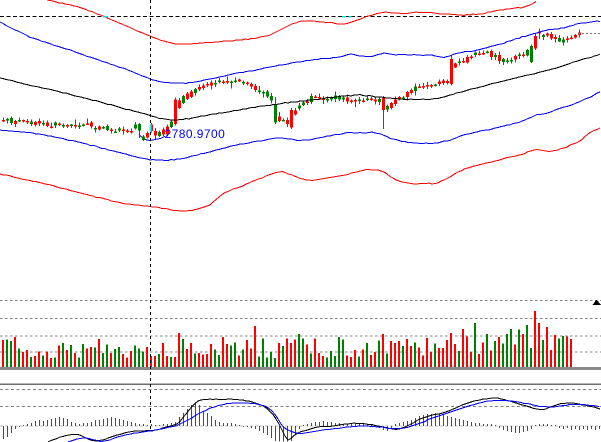 This screenshot has height=442, width=601. Describe the element at coordinates (195, 134) in the screenshot. I see `svg-text: 2780.9700` at that location.